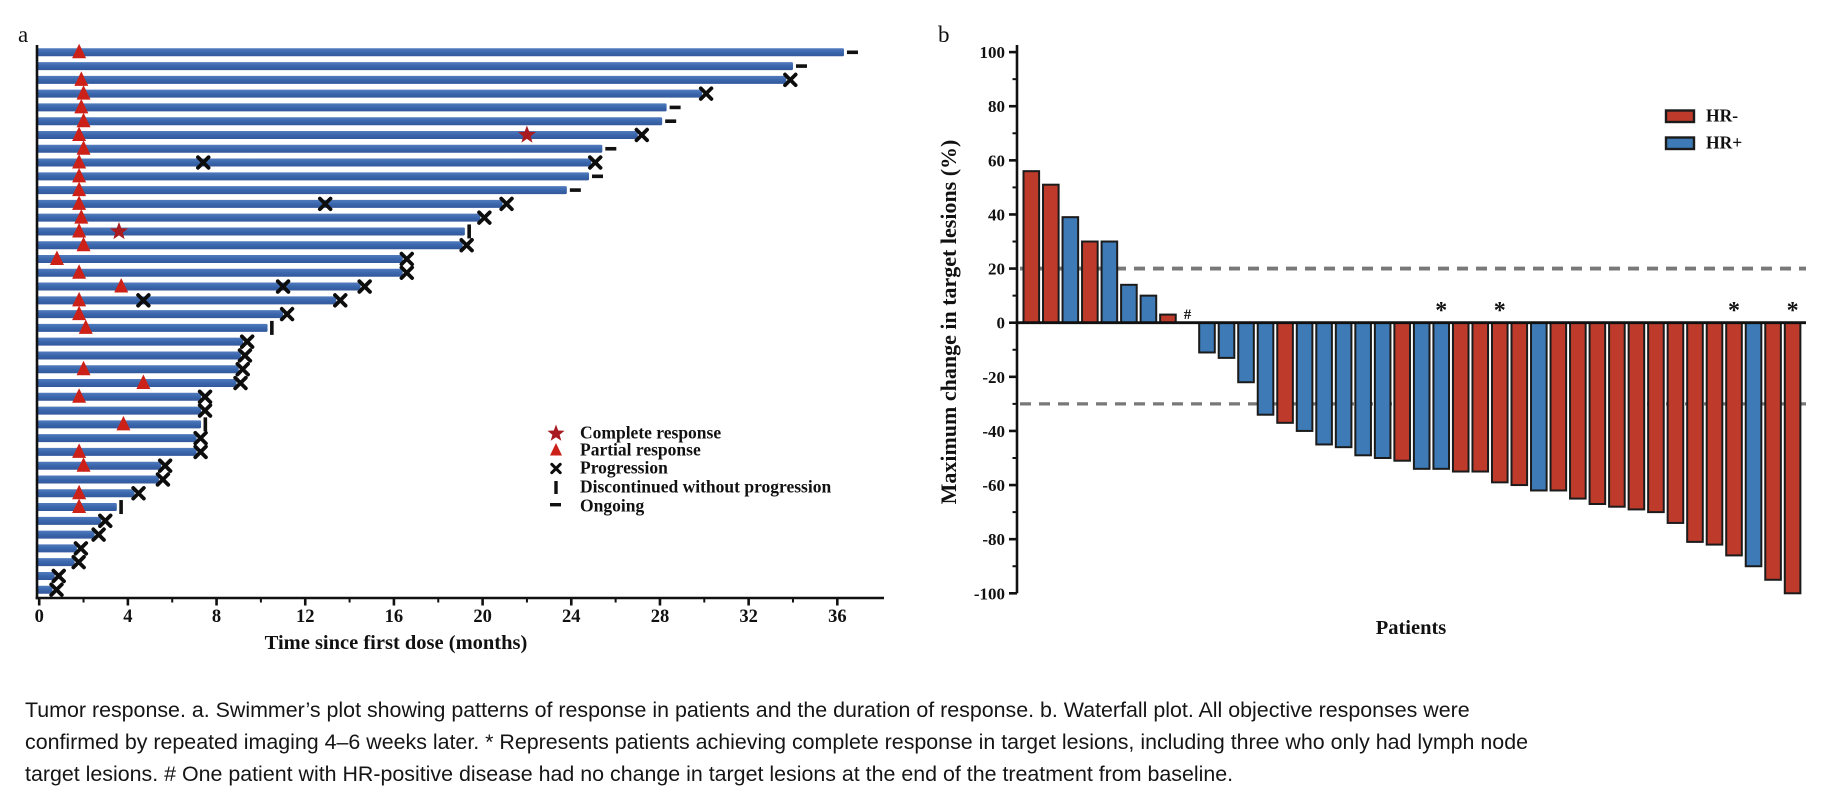 The height and width of the screenshot is (803, 1835). Describe the element at coordinates (996, 214) in the screenshot. I see `y-axis-tick-label: 40` at that location.